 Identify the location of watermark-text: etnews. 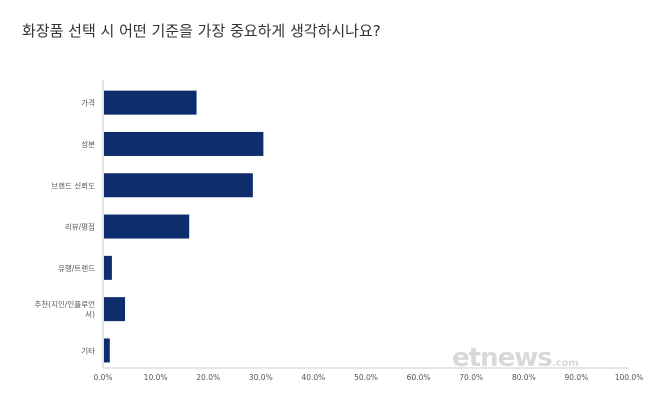
(502, 358).